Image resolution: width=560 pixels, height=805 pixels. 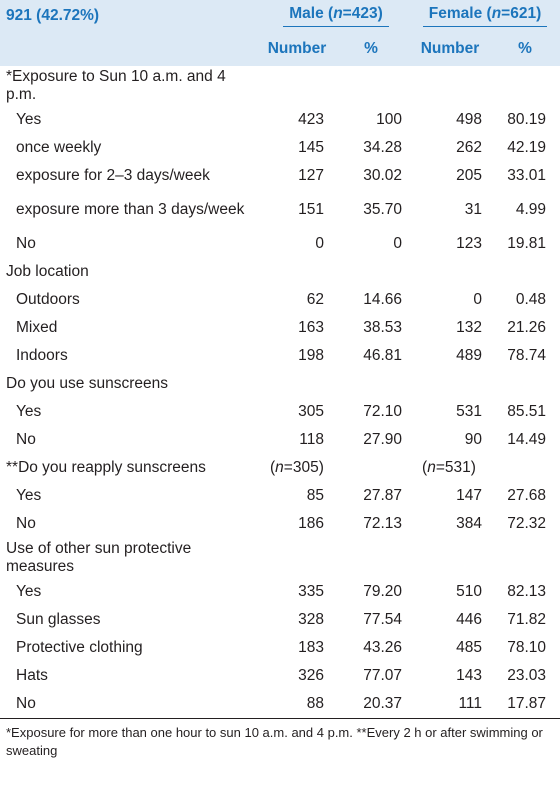 I want to click on male-number-cell: 163, so click(x=311, y=327).